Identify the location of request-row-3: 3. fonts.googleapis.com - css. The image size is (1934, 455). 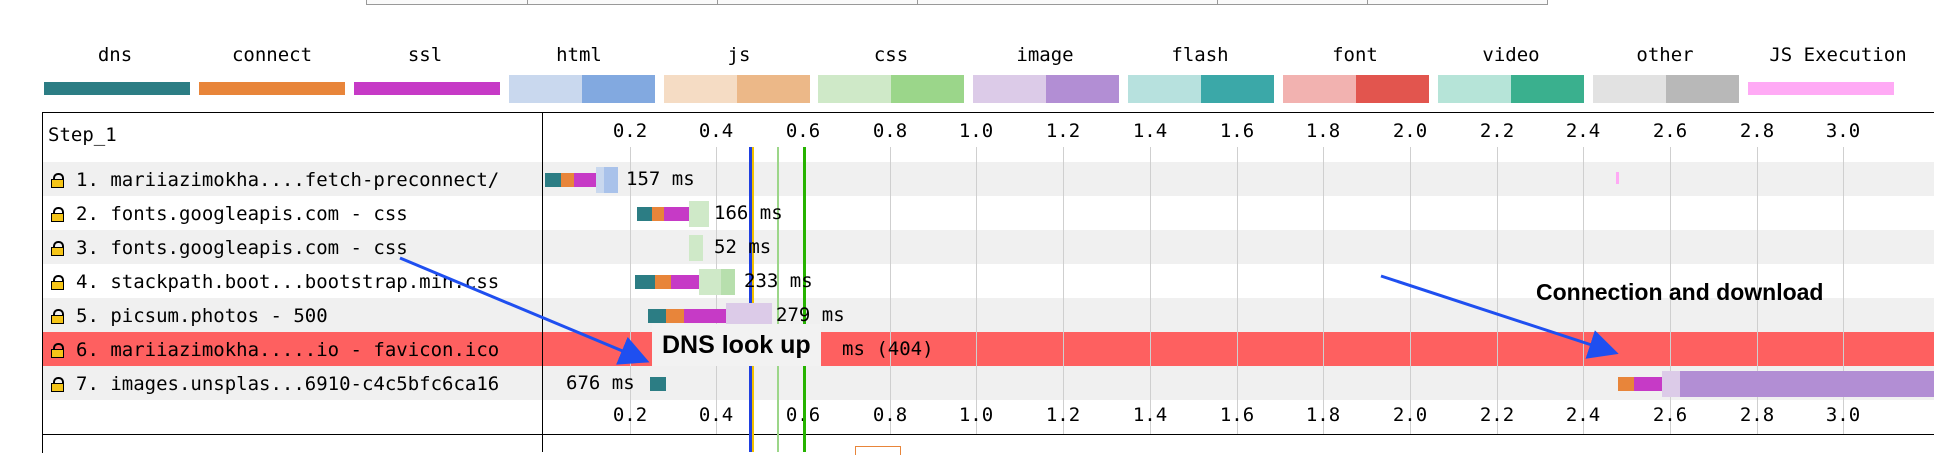
(225, 248).